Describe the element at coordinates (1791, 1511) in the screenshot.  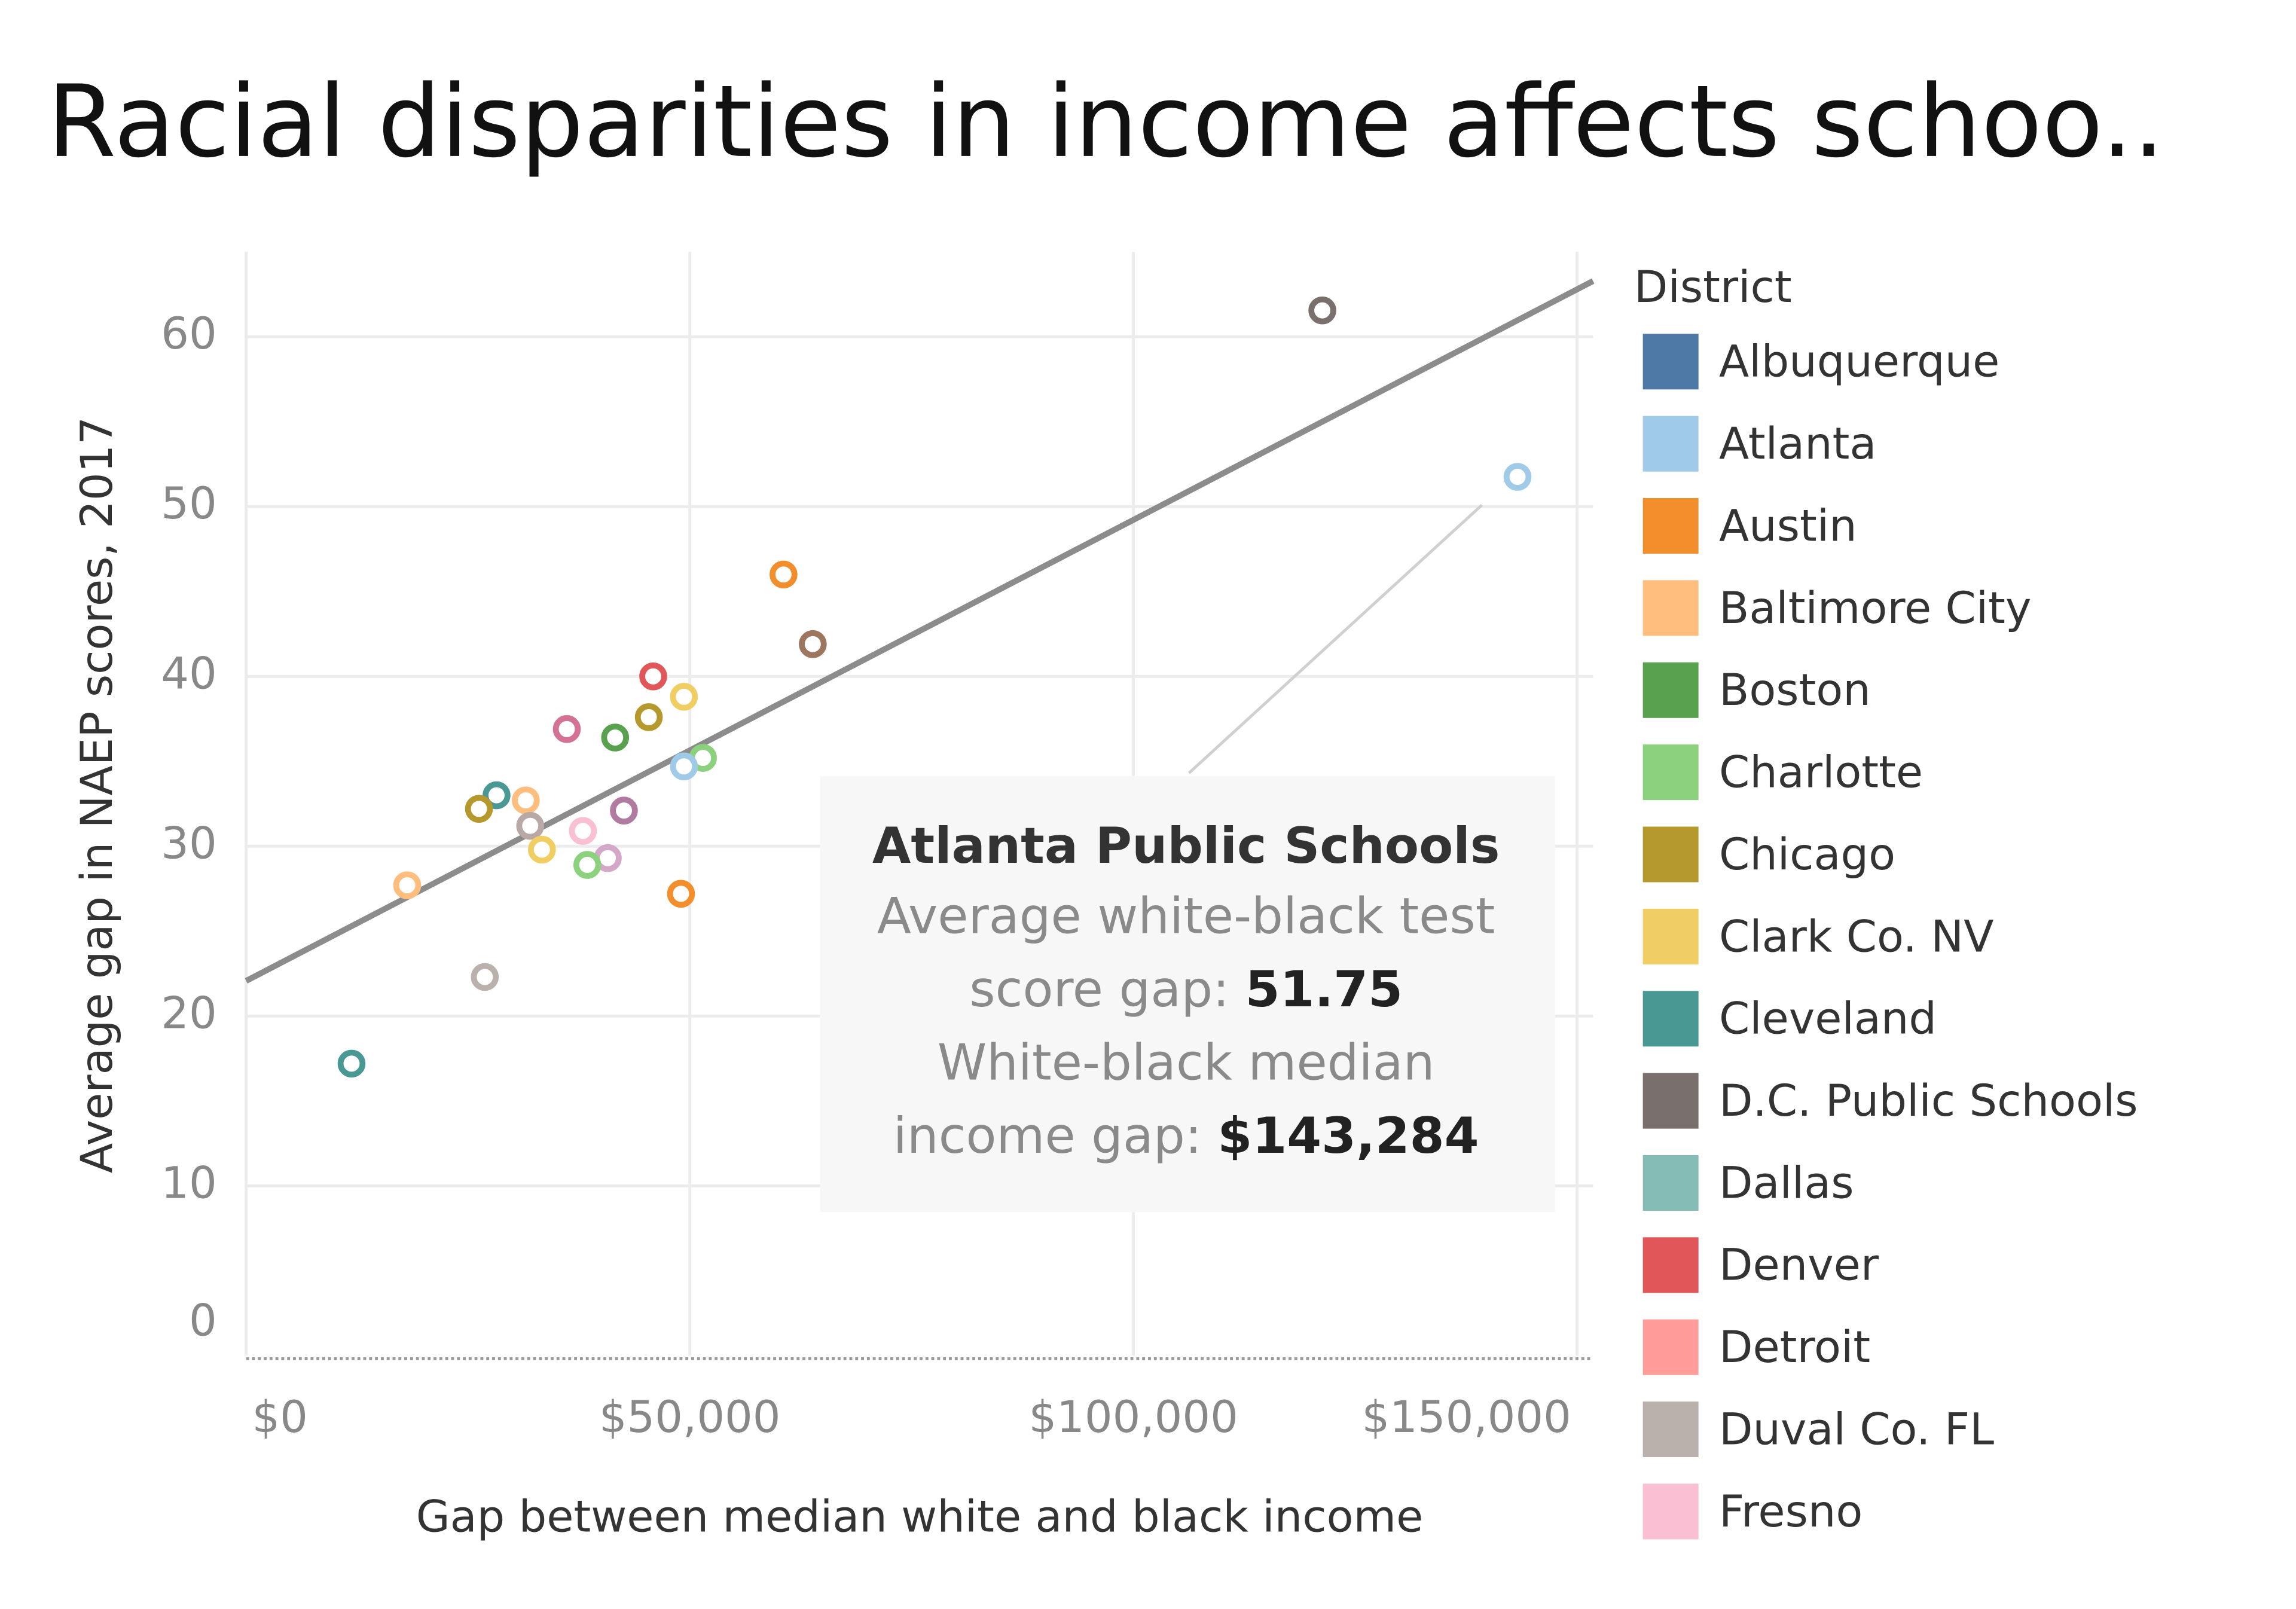
I see `legend-label: Fresno` at that location.